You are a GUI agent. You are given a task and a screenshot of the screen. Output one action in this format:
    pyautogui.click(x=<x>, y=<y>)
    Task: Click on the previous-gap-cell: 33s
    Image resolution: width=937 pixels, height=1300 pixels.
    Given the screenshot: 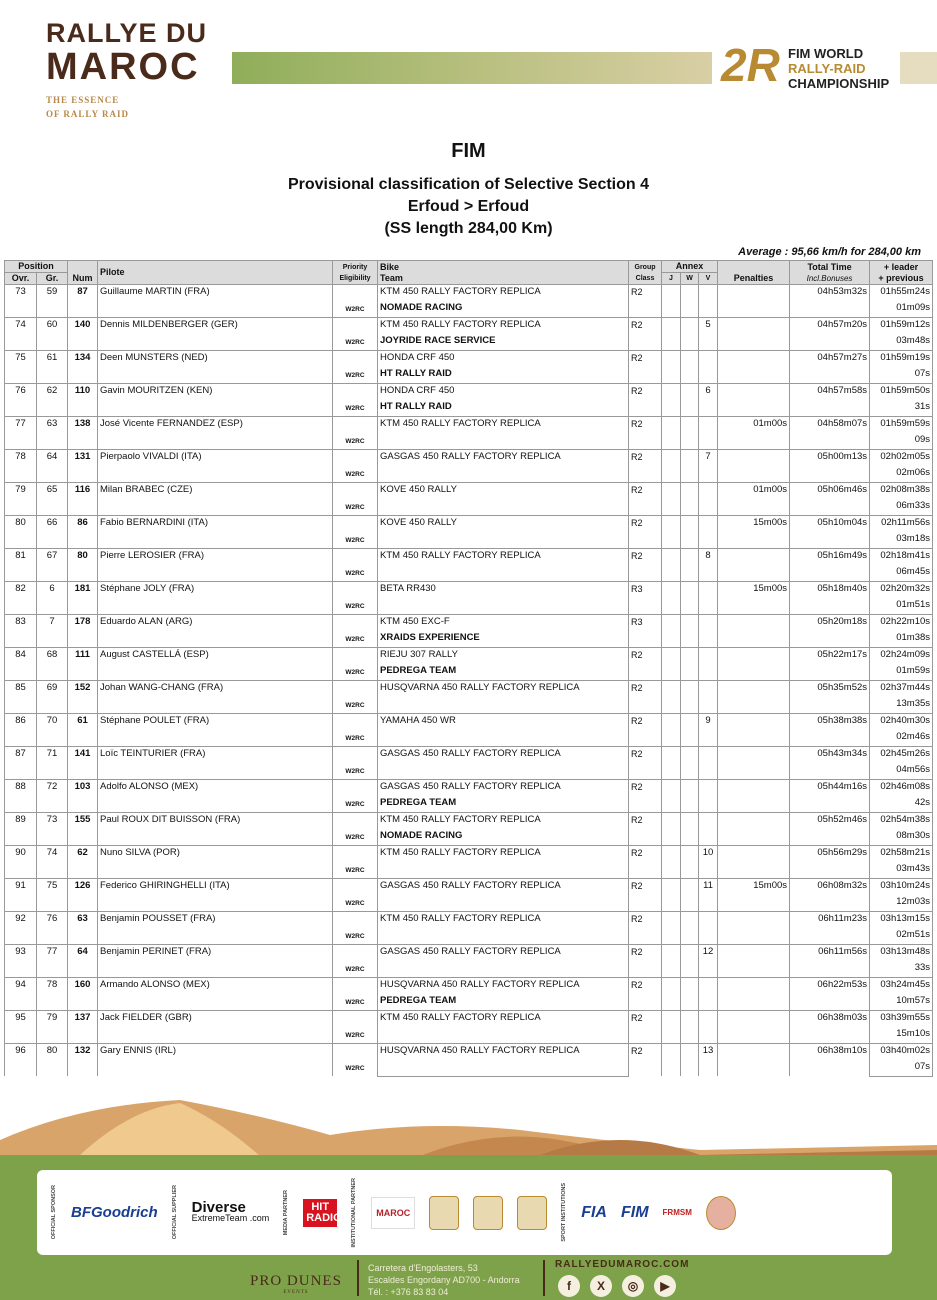 What is the action you would take?
    pyautogui.click(x=901, y=969)
    